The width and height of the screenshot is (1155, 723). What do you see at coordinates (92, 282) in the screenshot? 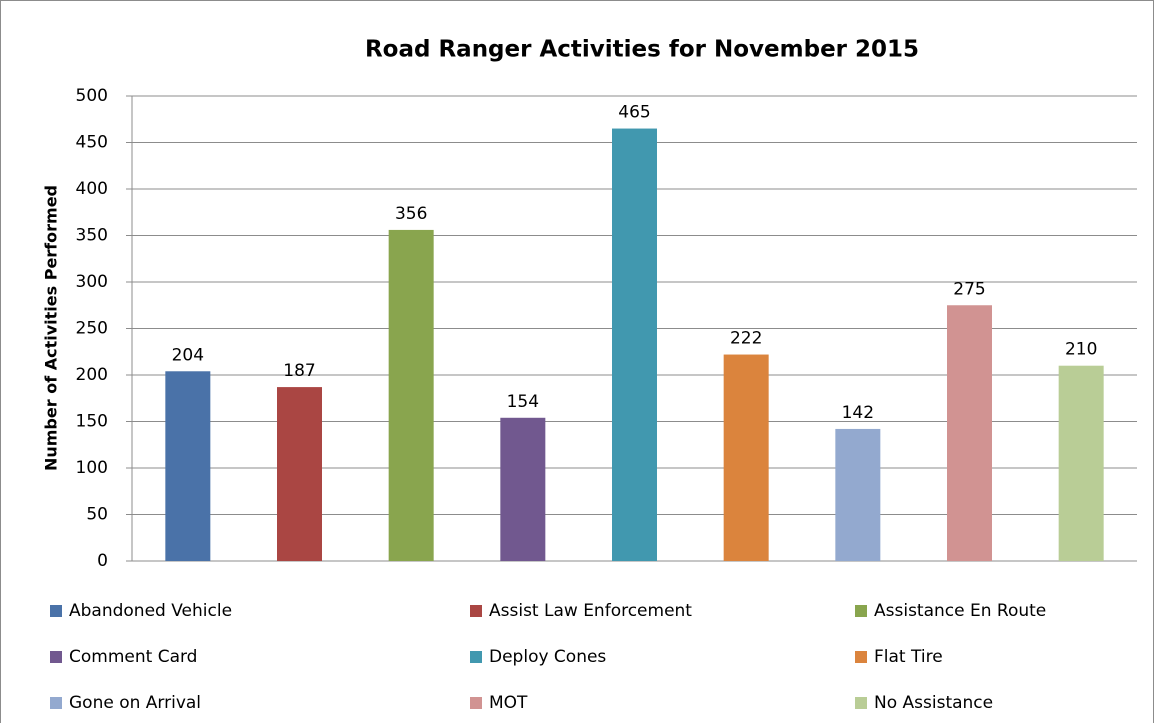
I see `y-tick-label: 300` at bounding box center [92, 282].